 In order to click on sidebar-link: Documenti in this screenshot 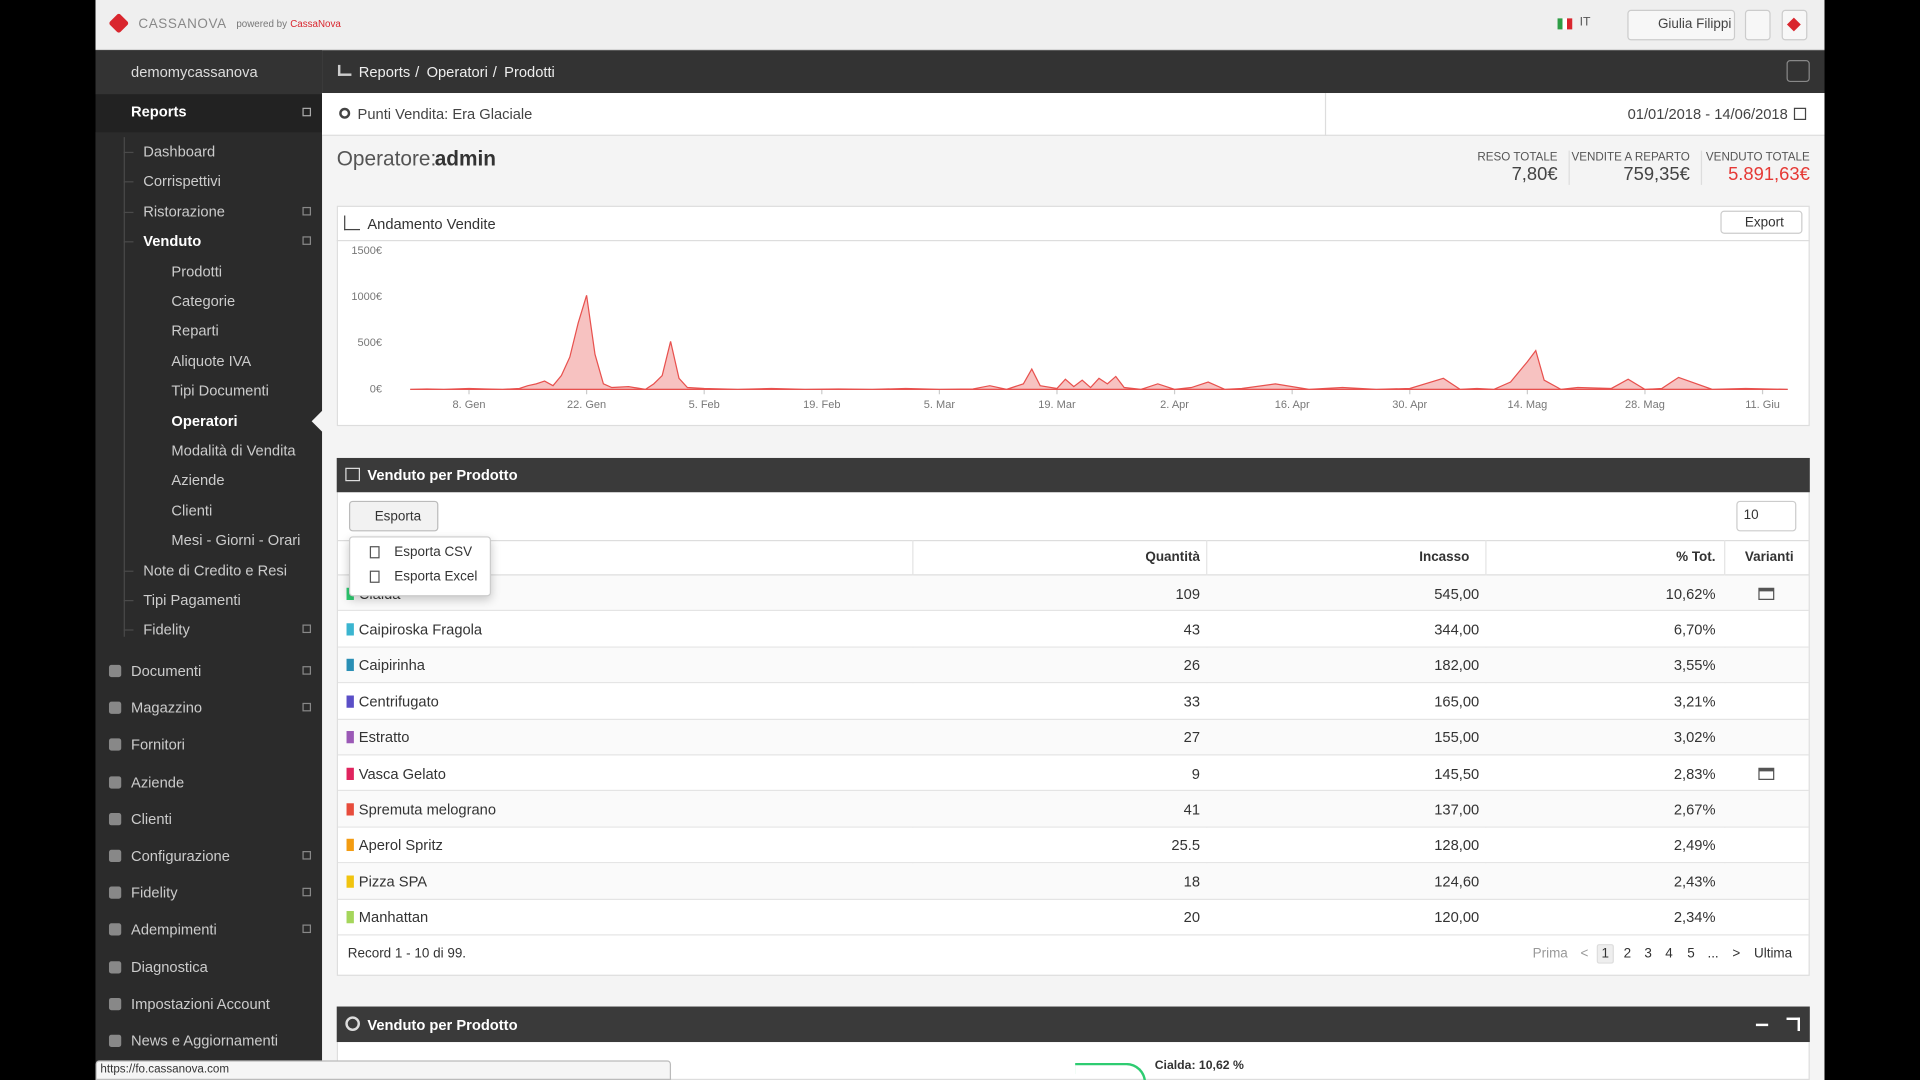, I will do `click(166, 671)`.